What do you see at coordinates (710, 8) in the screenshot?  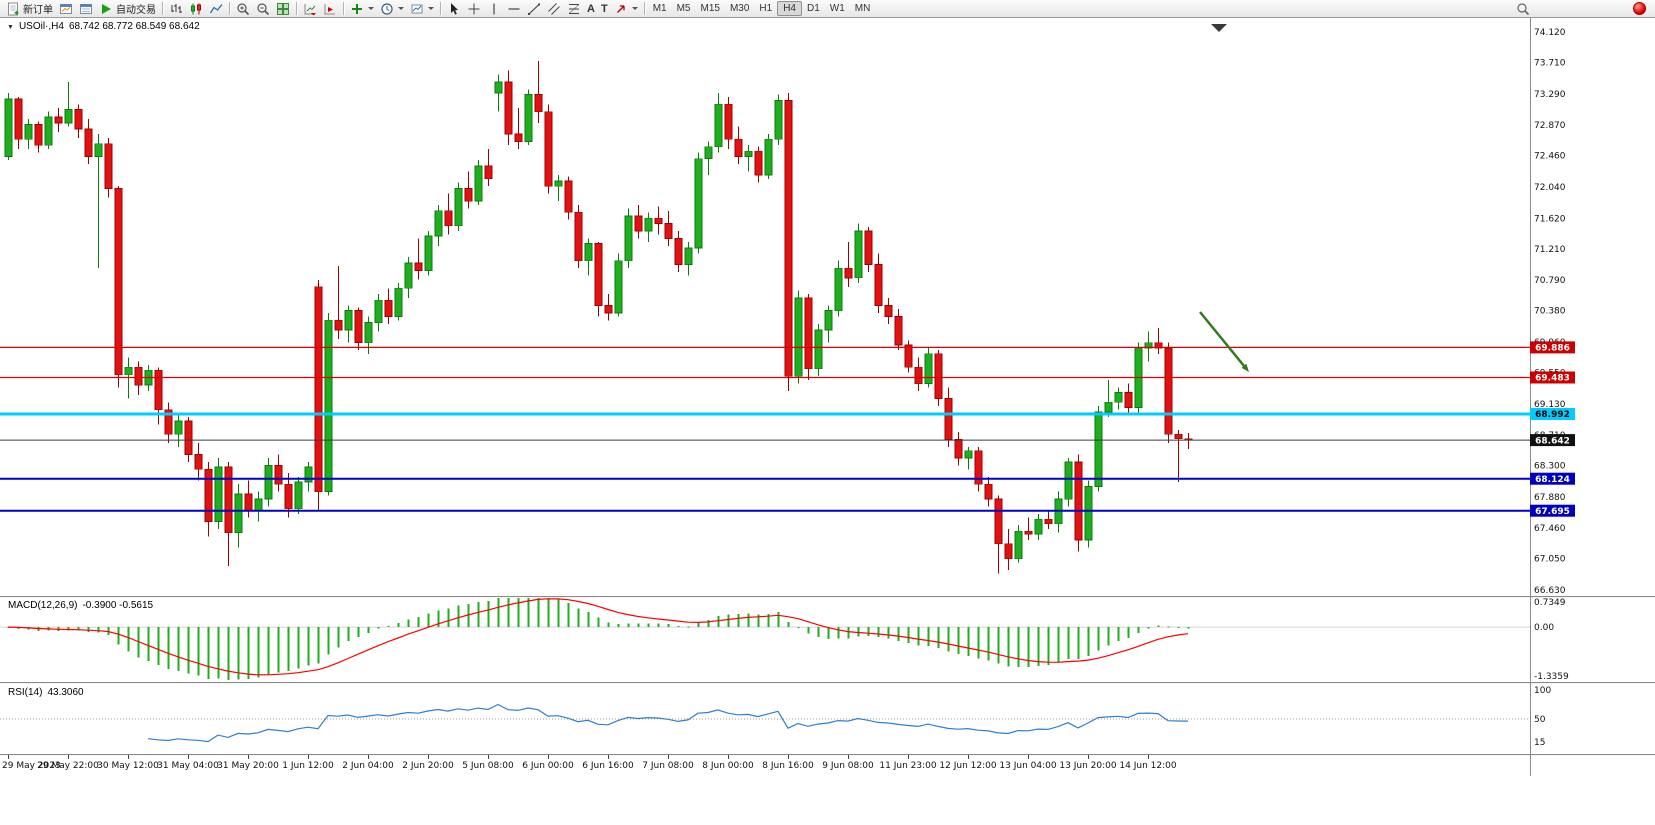 I see `timeframe-m15-button: M15` at bounding box center [710, 8].